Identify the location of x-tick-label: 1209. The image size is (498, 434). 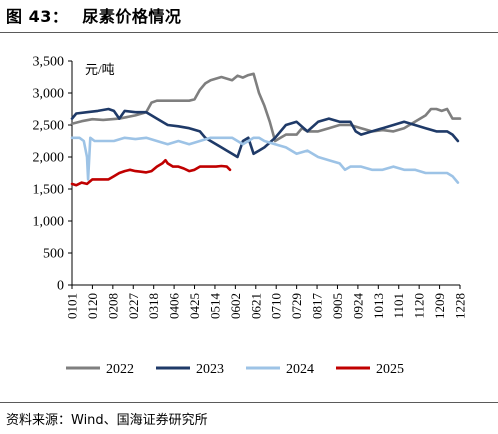
(439, 306).